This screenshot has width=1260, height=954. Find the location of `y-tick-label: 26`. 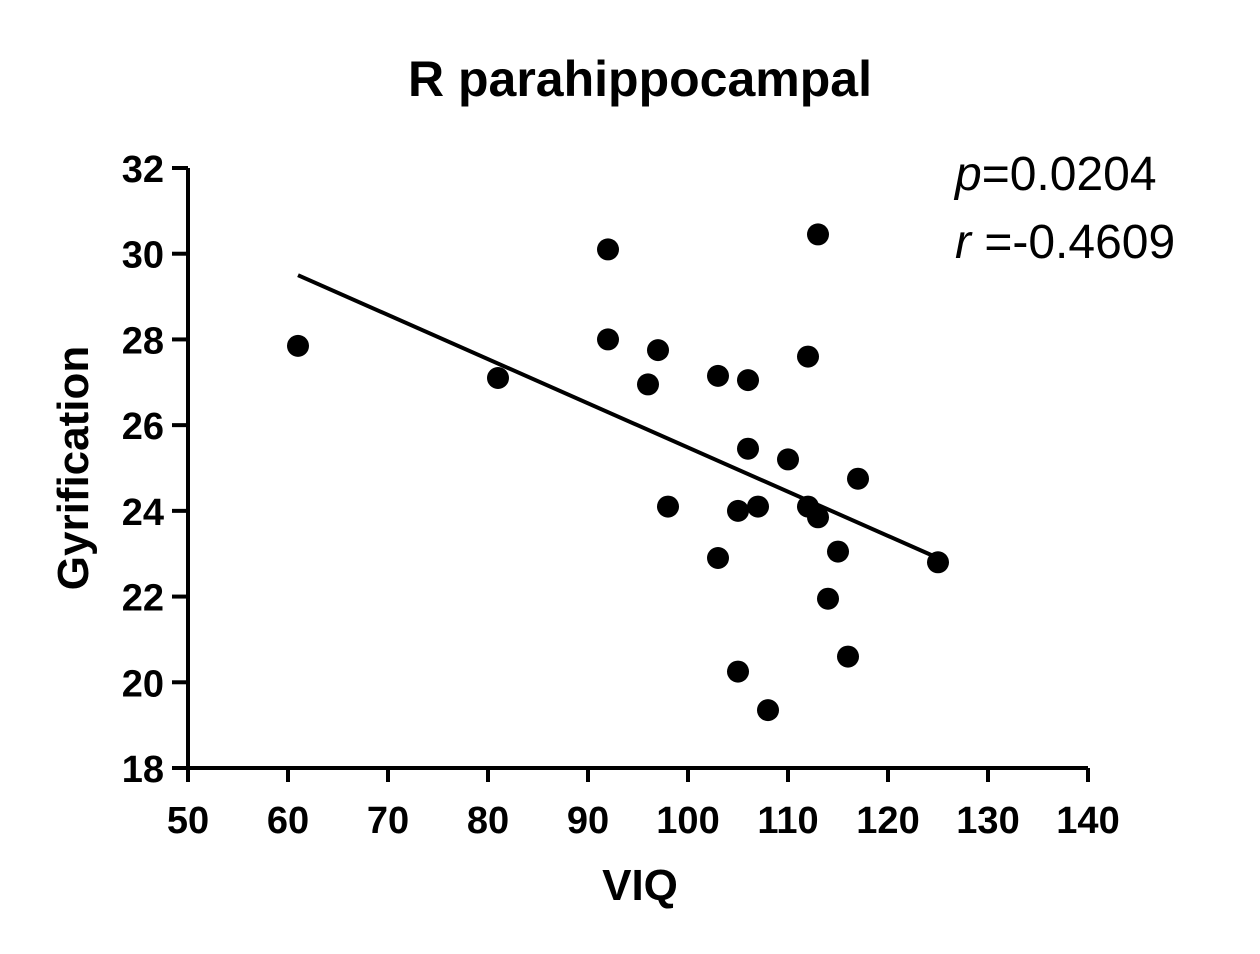

y-tick-label: 26 is located at coordinates (143, 427).